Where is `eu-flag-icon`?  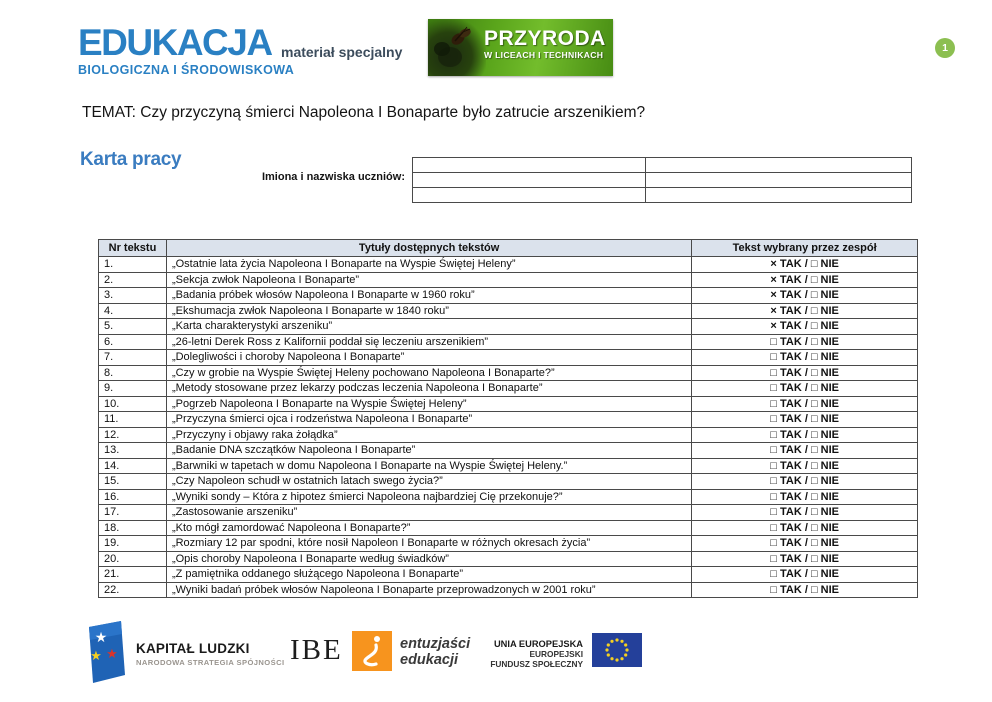
eu-flag-icon is located at coordinates (617, 652).